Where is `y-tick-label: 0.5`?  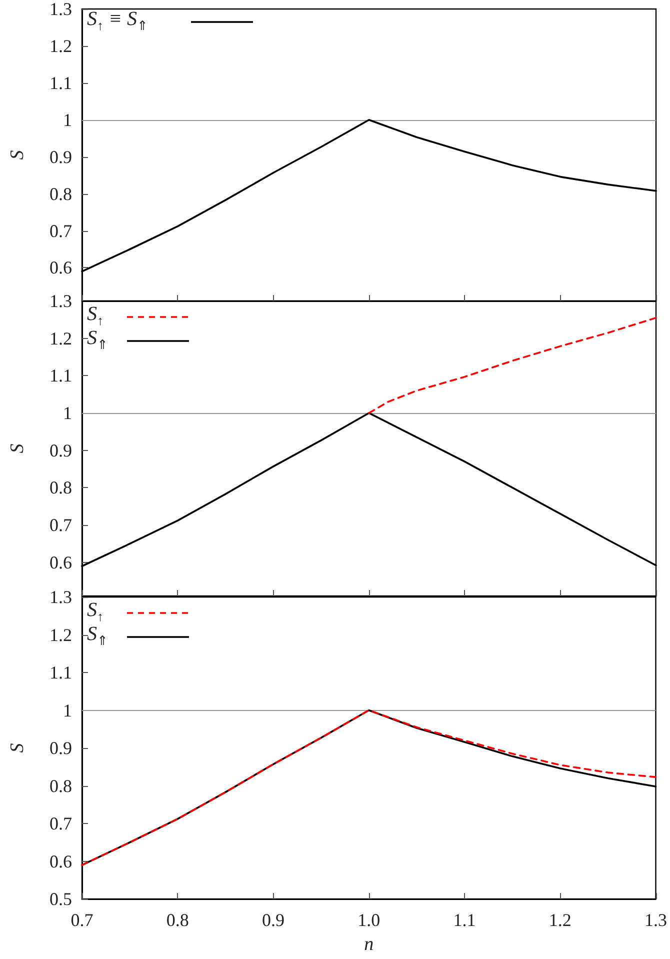 y-tick-label: 0.5 is located at coordinates (61, 899).